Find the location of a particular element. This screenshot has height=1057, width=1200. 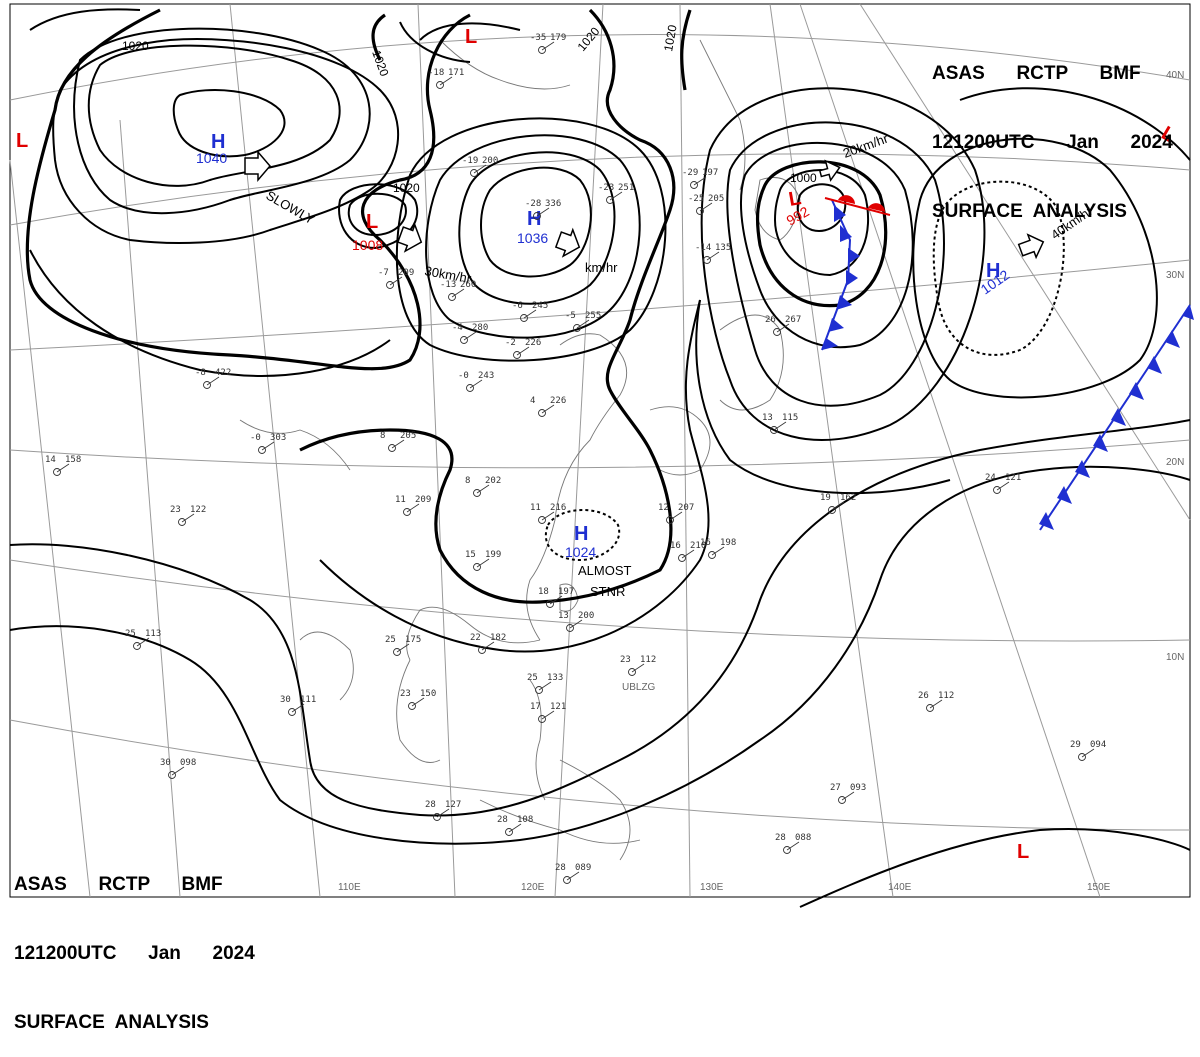

station-pressure: 112 is located at coordinates (648, 660).